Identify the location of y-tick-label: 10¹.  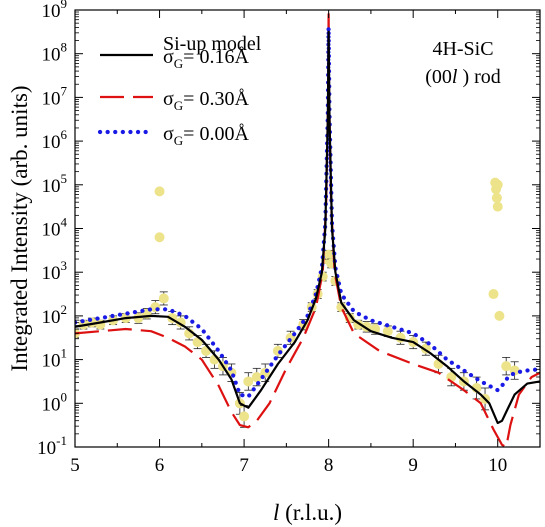
(55, 359).